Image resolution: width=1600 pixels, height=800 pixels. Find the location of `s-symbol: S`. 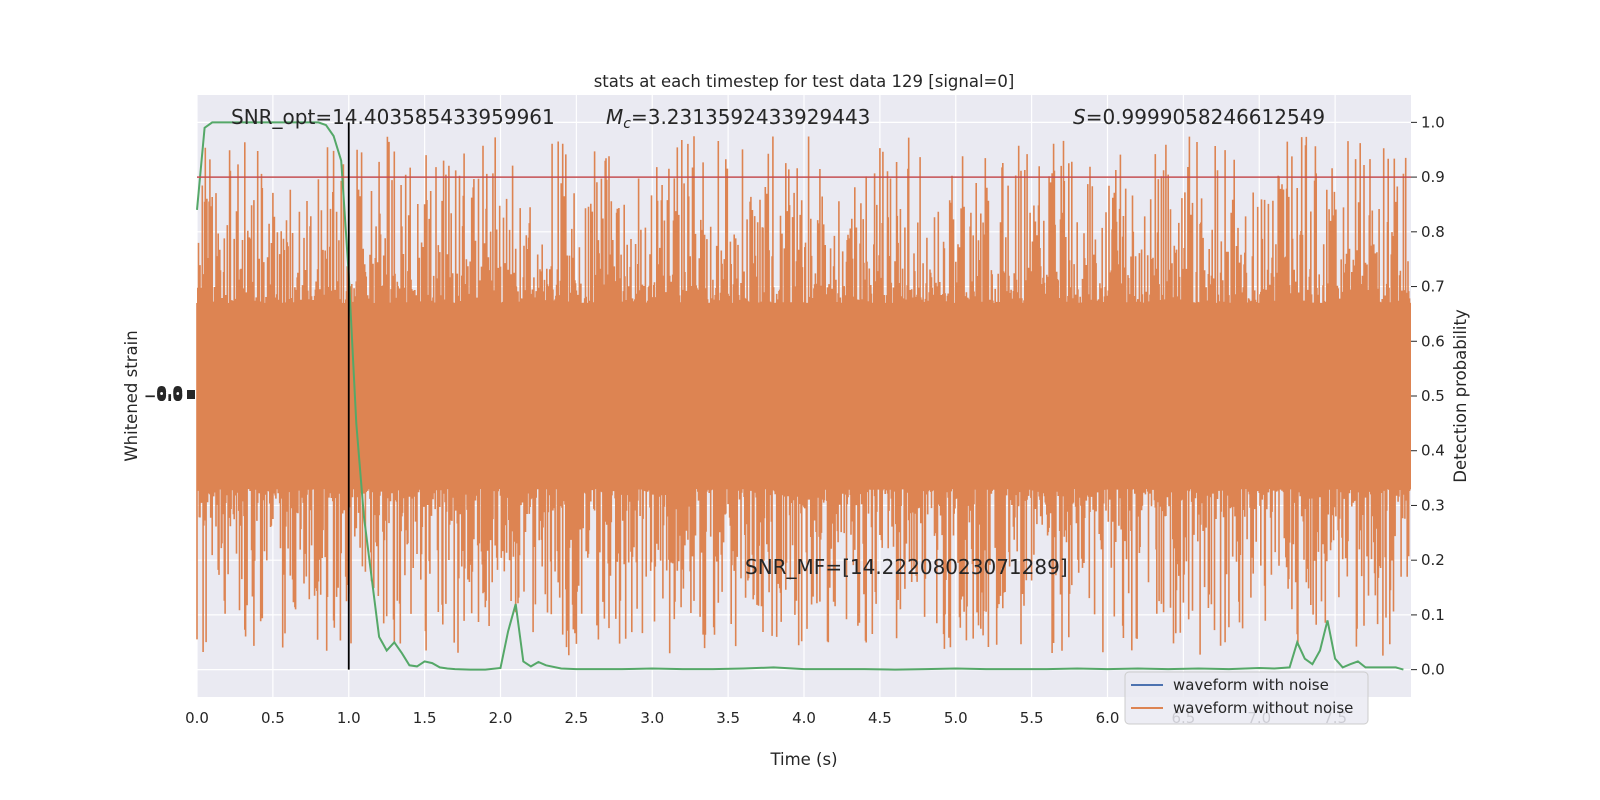

s-symbol: S is located at coordinates (1079, 117).